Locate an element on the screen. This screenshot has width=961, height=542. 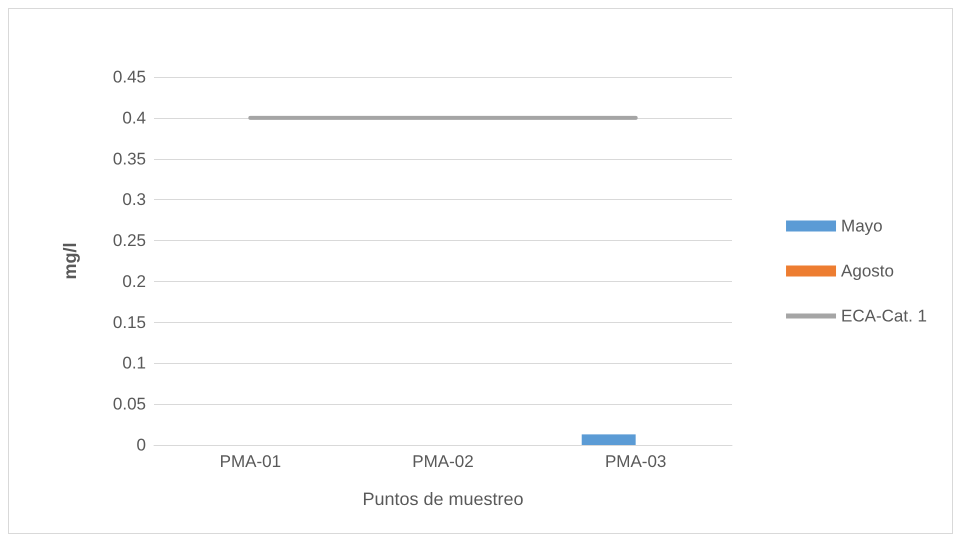
x-tick-label: PMA-03 is located at coordinates (635, 461).